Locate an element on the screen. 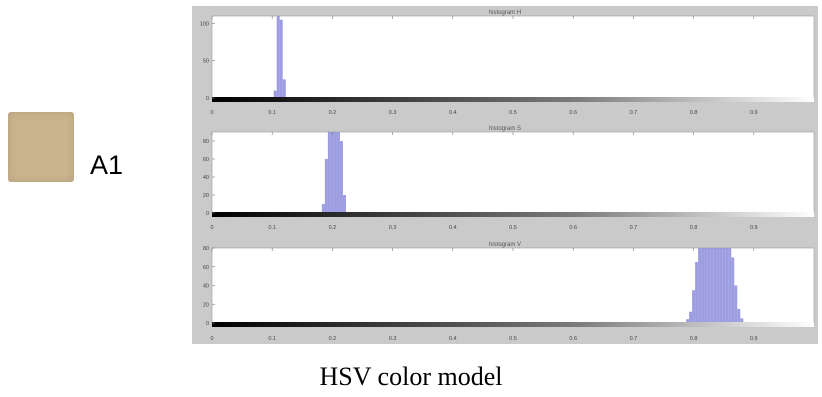 The width and height of the screenshot is (822, 397). histogram-title: histogram V is located at coordinates (505, 245).